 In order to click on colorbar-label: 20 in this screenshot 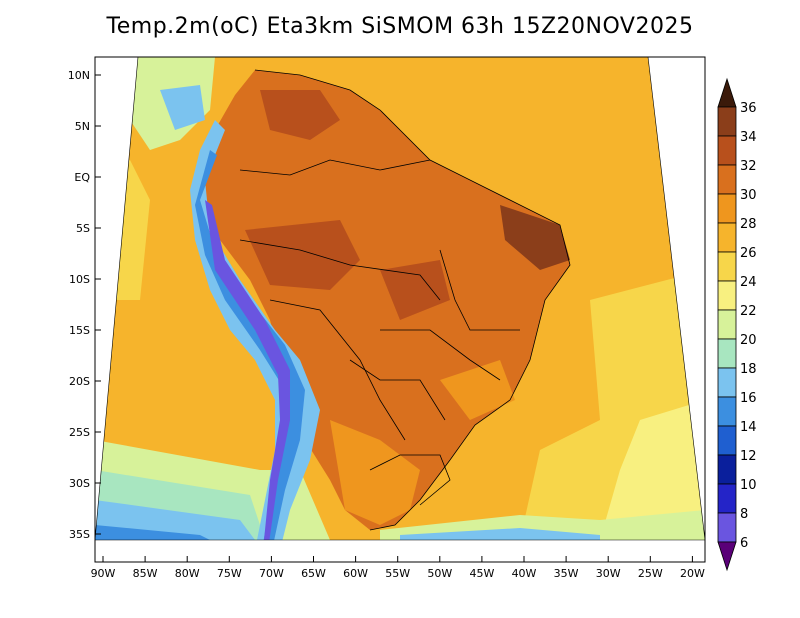, I will do `click(748, 340)`.